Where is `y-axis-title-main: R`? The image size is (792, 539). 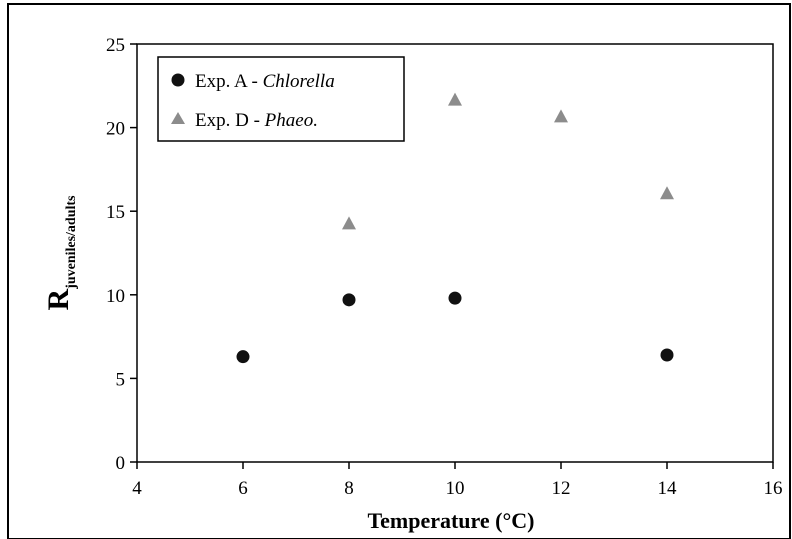
y-axis-title-main: R is located at coordinates (58, 300).